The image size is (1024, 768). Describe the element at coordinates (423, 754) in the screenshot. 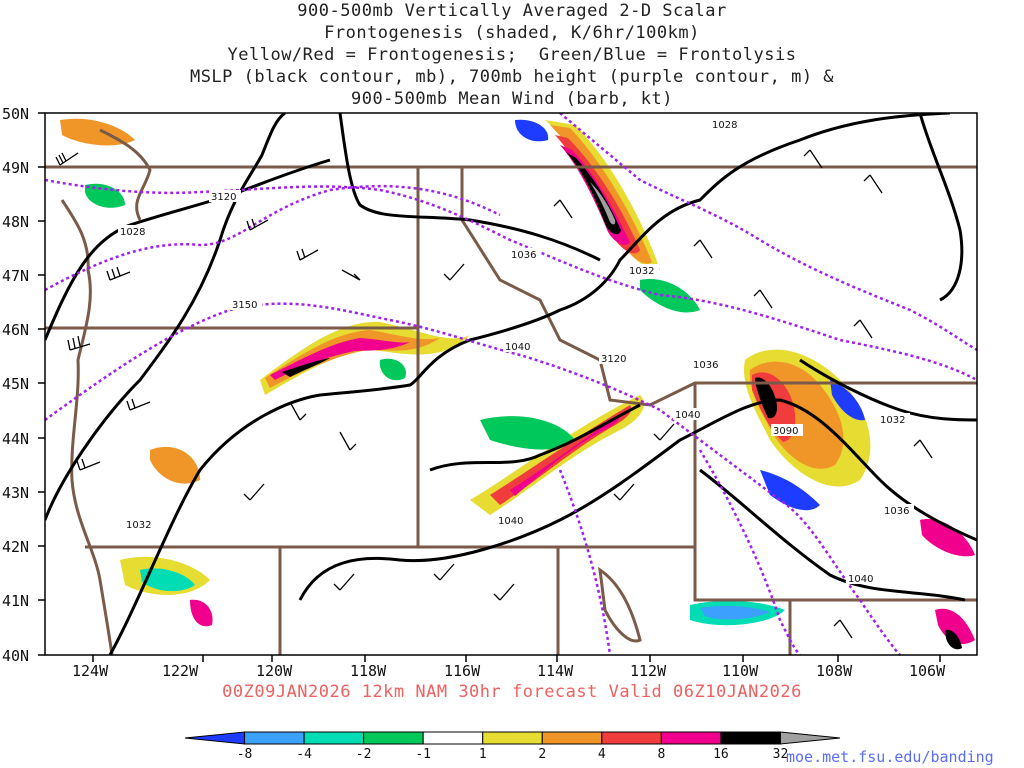

I see `colorbar-label: -1` at that location.